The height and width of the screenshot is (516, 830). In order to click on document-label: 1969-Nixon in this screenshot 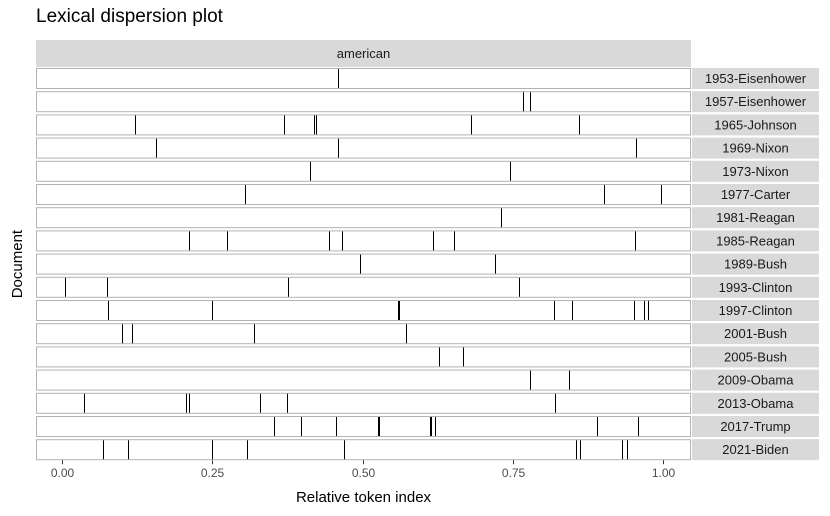, I will do `click(755, 148)`.